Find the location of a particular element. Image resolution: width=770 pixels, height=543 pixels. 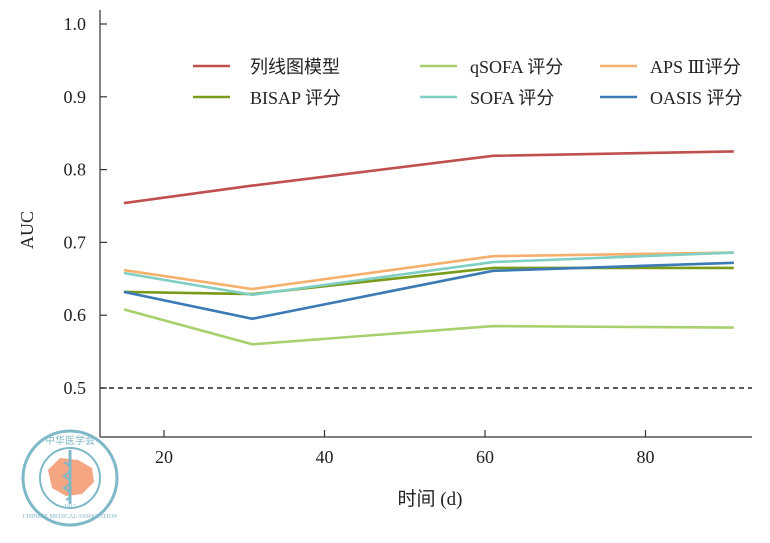

legend-label: 列线图模型 is located at coordinates (295, 67).